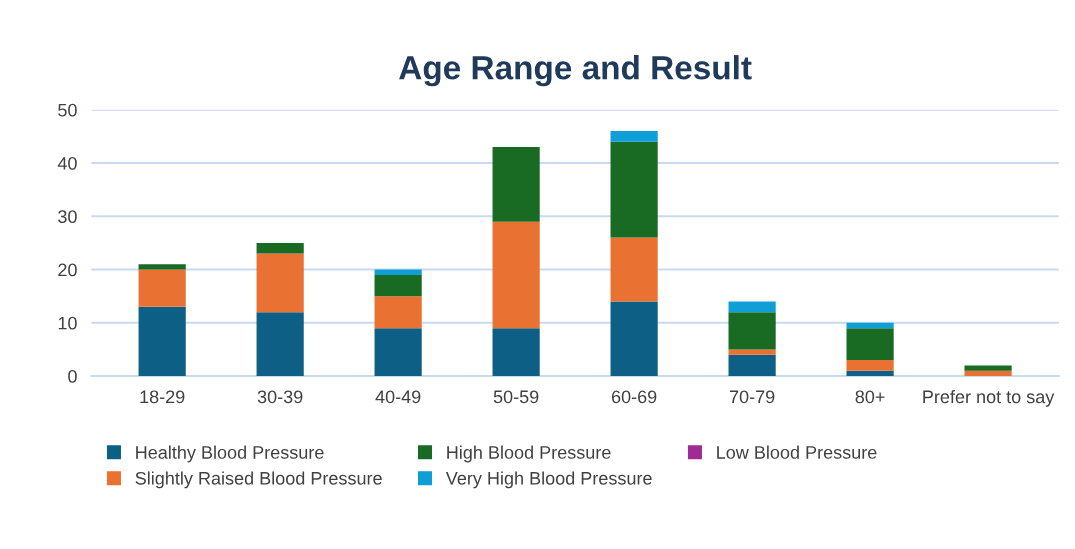 This screenshot has height=549, width=1075. I want to click on y-tick-label: 30, so click(67, 217).